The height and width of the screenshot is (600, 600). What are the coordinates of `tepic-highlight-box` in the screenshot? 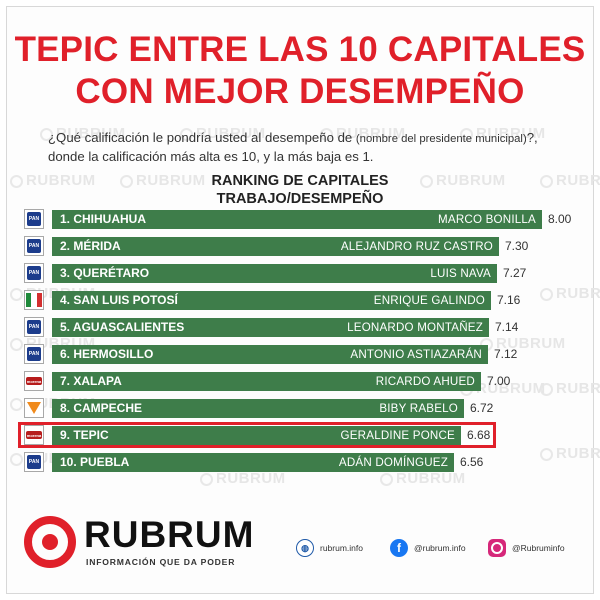 It's located at (257, 435).